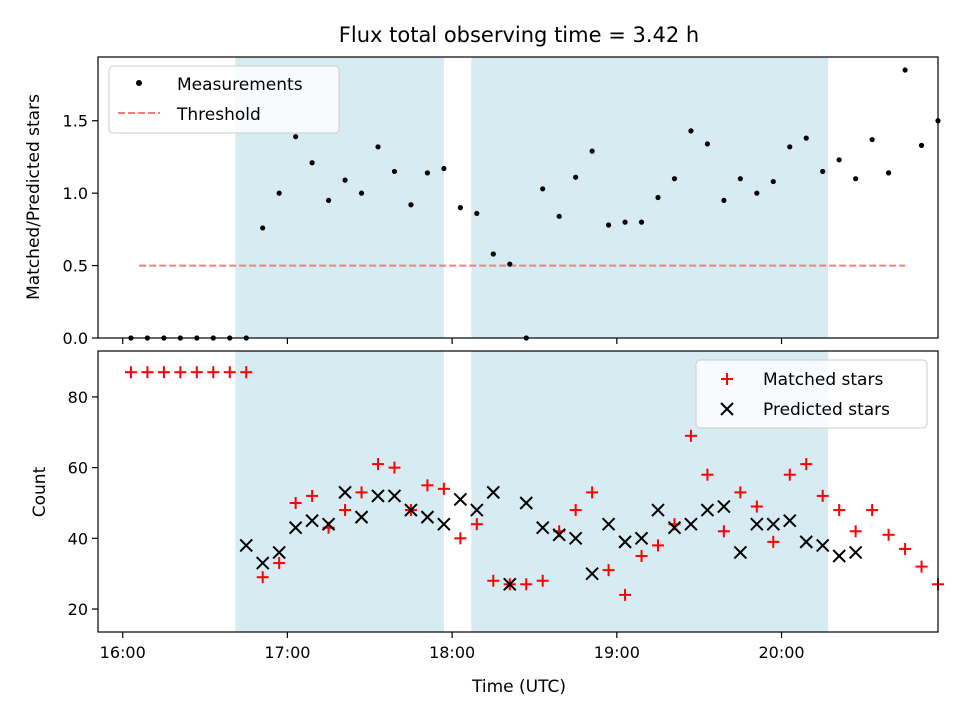  What do you see at coordinates (83, 503) in the screenshot?
I see `bottom-y-axis-ticks: 20 40 60 80` at bounding box center [83, 503].